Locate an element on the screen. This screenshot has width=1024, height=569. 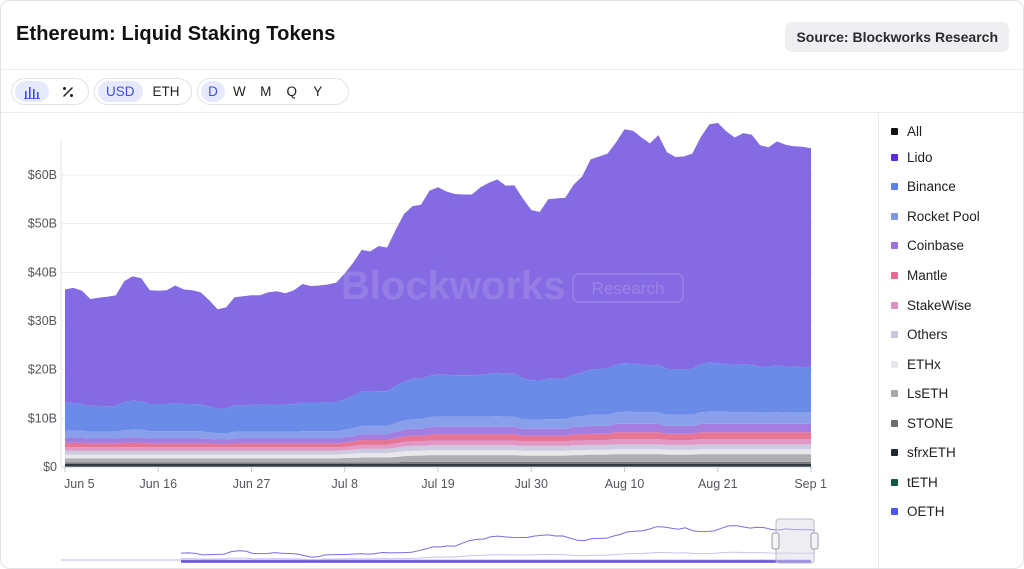
x-tick-label: Jul 30 is located at coordinates (531, 484).